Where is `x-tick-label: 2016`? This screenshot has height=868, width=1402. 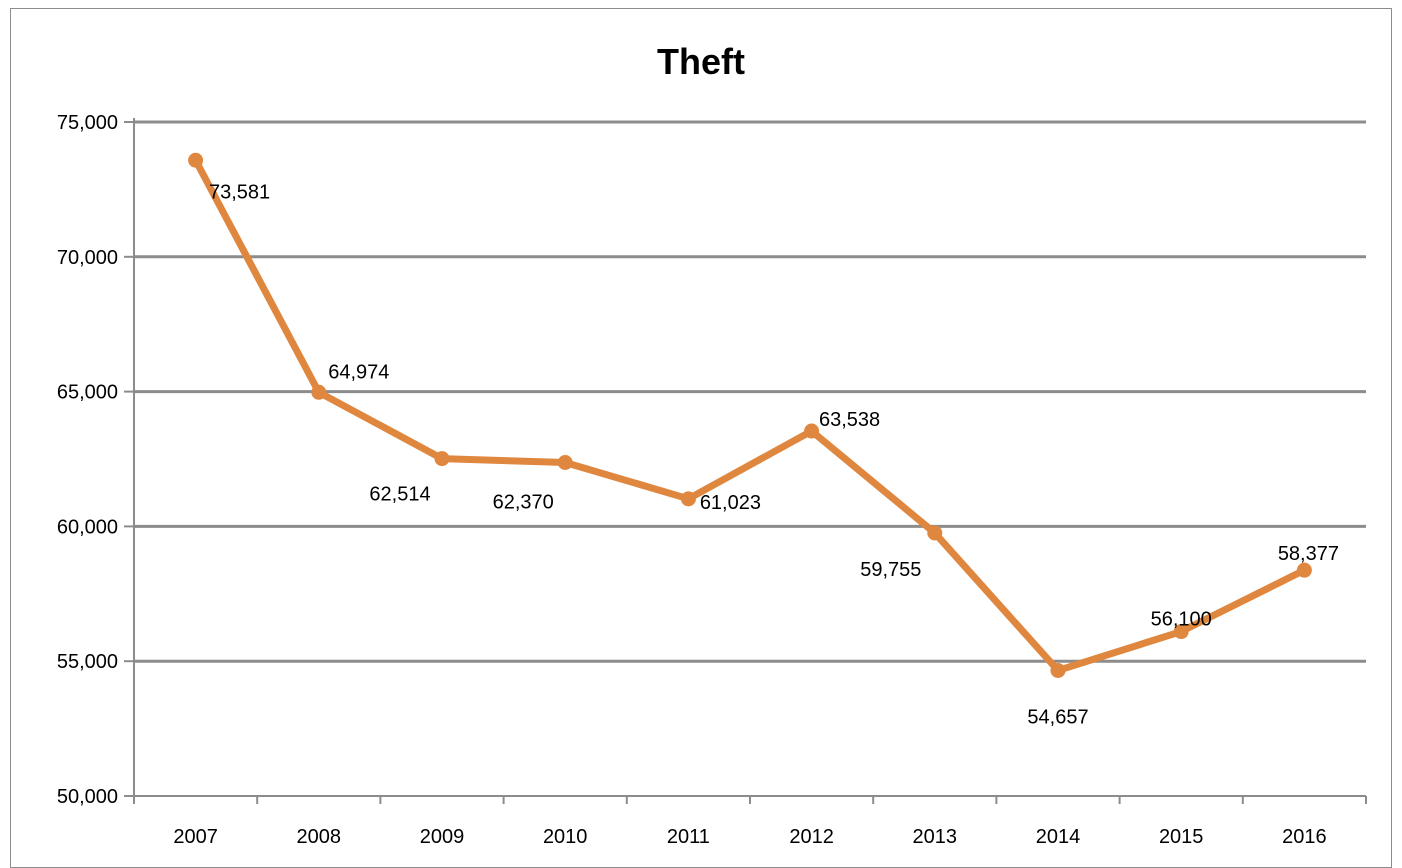 x-tick-label: 2016 is located at coordinates (1304, 837).